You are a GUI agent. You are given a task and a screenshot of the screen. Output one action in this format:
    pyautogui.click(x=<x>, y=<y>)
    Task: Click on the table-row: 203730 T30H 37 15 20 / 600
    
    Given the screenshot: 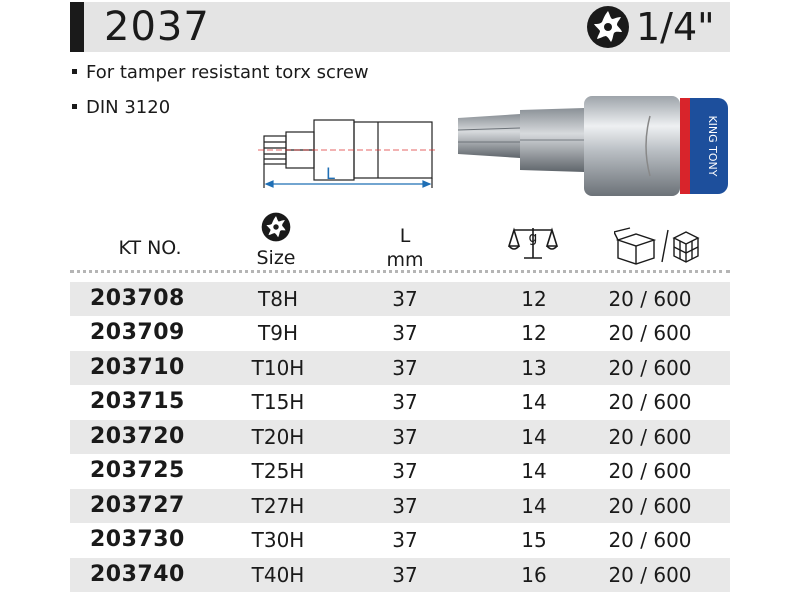 What is the action you would take?
    pyautogui.click(x=400, y=540)
    